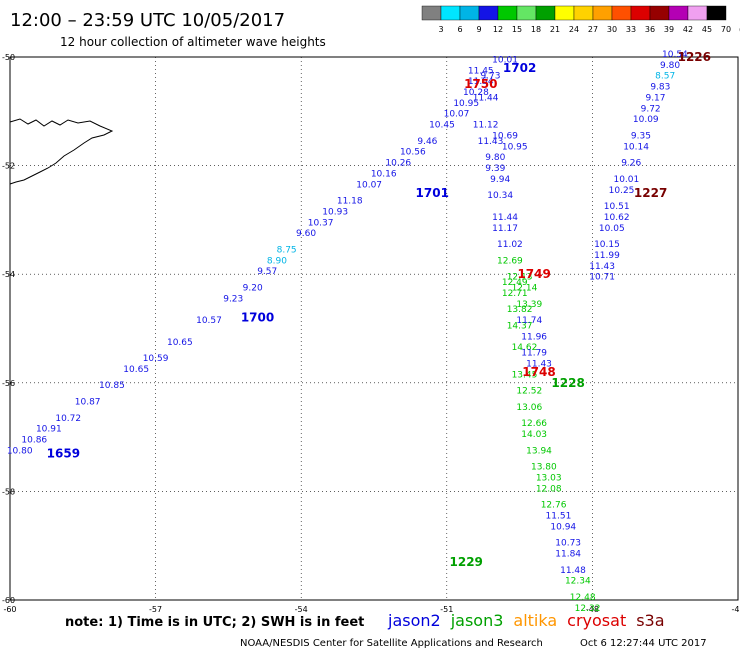 The width and height of the screenshot is (740, 650). What do you see at coordinates (490, 77) in the screenshot?
I see `wave-height-point: 9.73` at bounding box center [490, 77].